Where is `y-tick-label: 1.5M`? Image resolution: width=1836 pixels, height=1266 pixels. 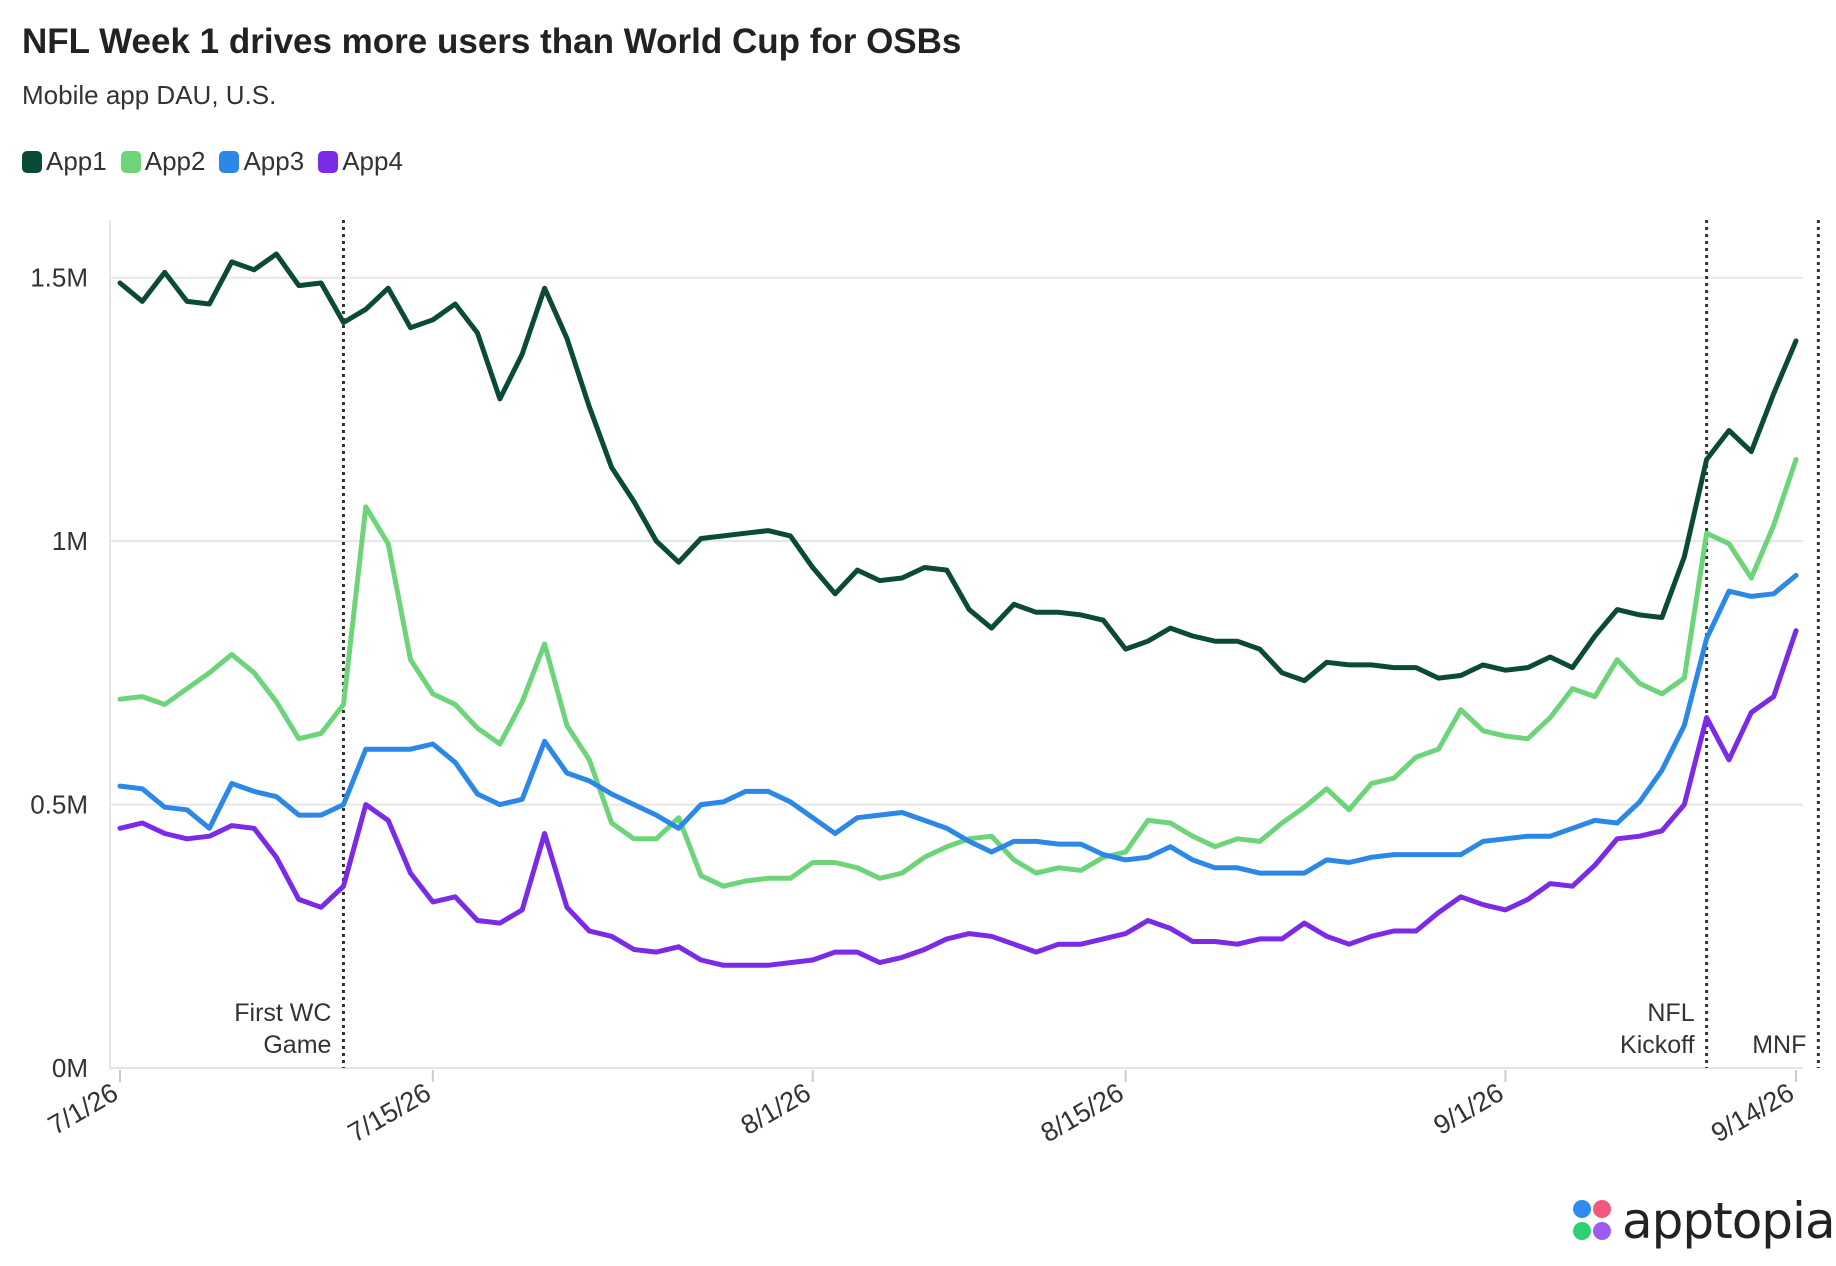 y-tick-label: 1.5M is located at coordinates (59, 278).